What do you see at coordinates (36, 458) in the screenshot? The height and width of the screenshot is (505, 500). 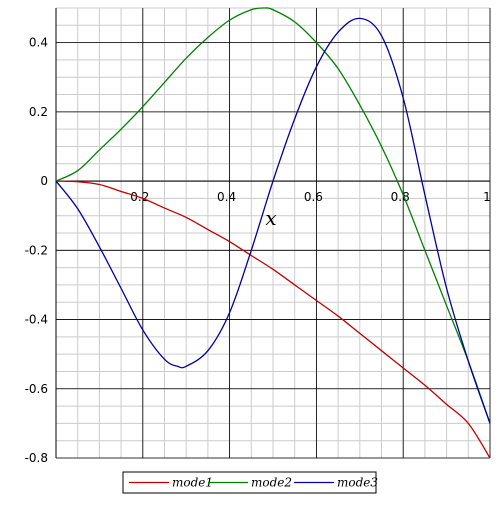 I see `y-tick-label: -0.8` at bounding box center [36, 458].